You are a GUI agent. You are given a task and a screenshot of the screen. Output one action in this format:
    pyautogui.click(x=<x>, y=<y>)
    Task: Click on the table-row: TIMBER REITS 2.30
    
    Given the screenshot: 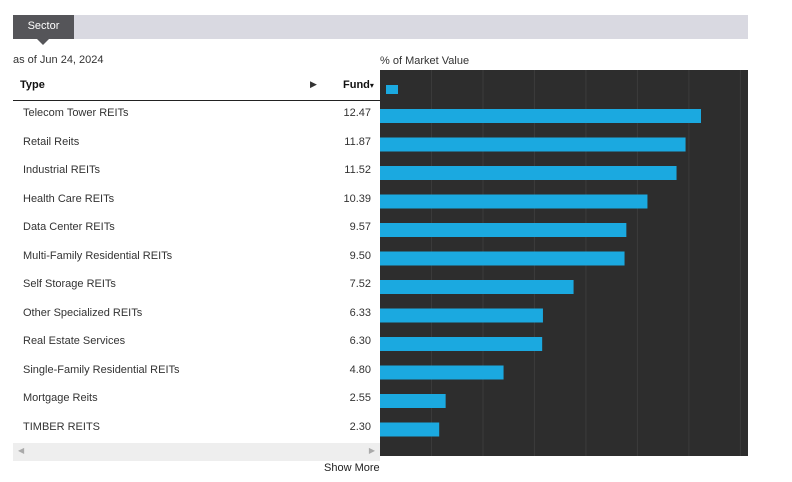 What is the action you would take?
    pyautogui.click(x=196, y=428)
    